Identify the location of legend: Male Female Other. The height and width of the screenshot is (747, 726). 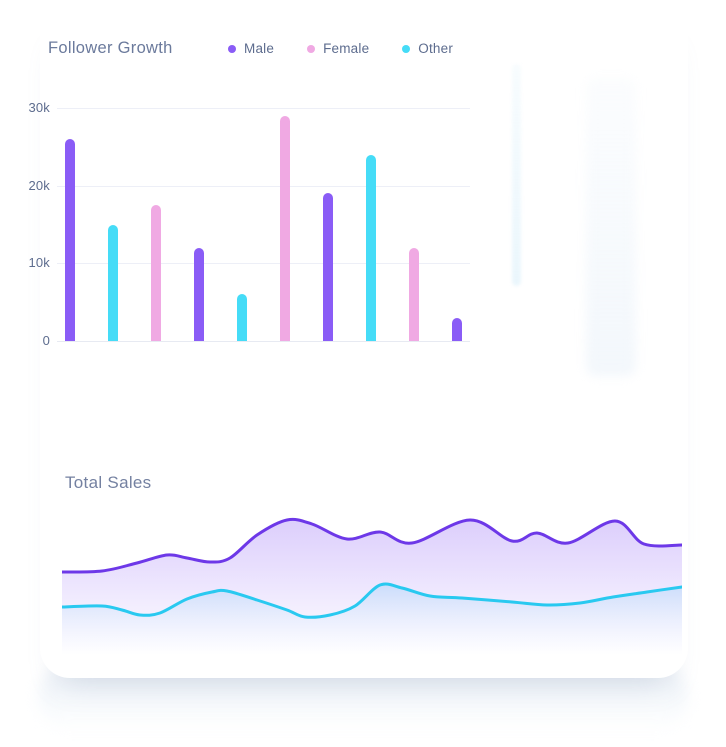
(340, 48).